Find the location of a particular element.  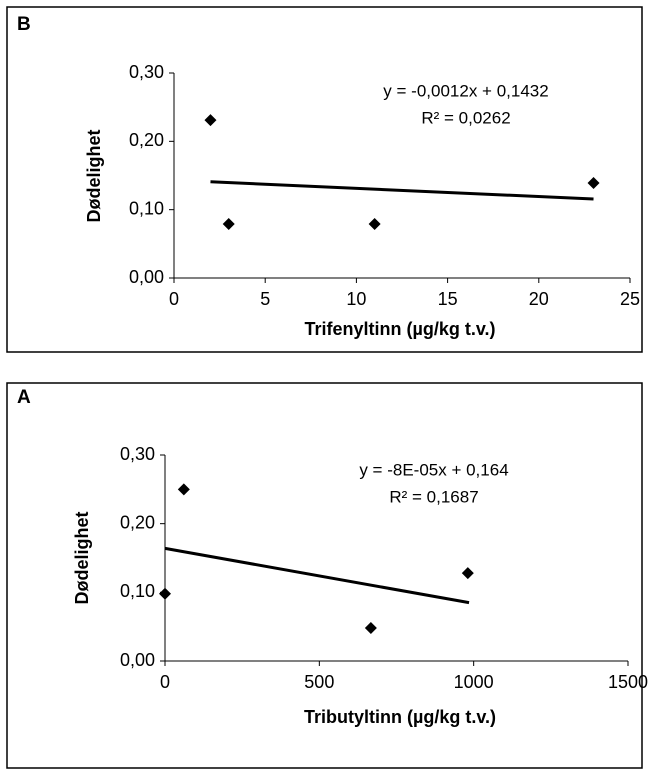

annotation: R² = 0,0262 is located at coordinates (465, 117).